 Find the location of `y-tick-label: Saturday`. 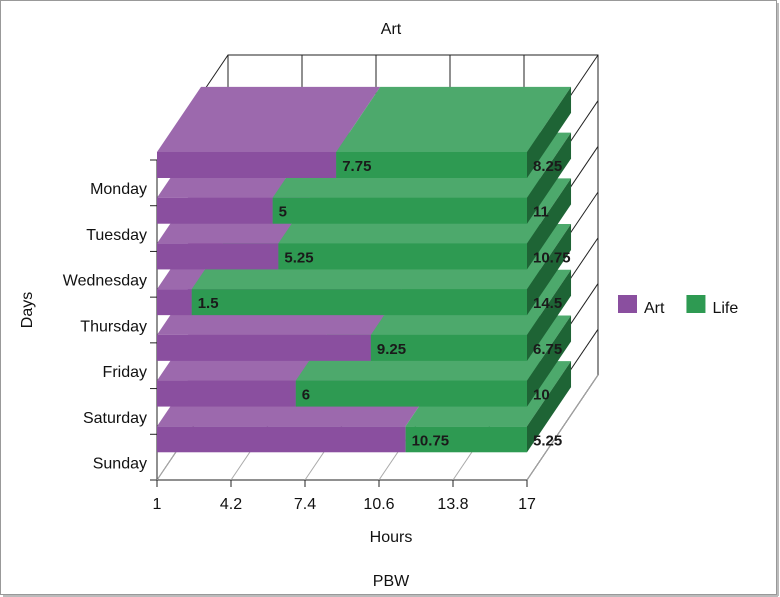

y-tick-label: Saturday is located at coordinates (115, 418).